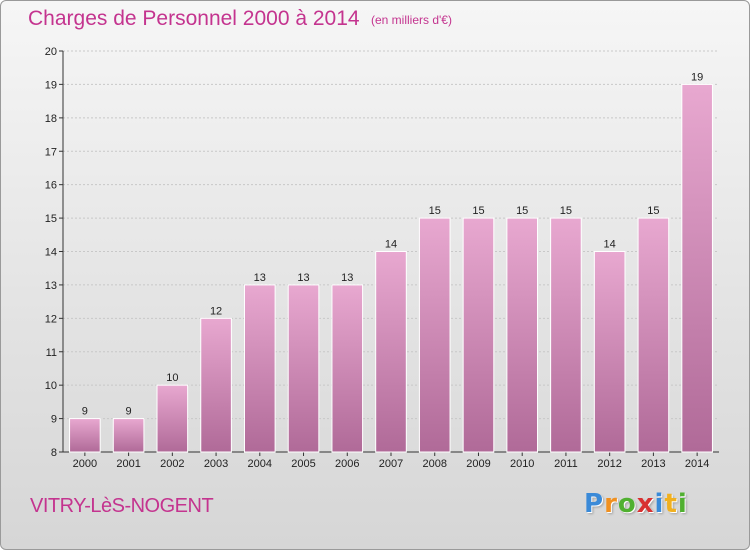  I want to click on x-tick-label: 2014, so click(697, 464).